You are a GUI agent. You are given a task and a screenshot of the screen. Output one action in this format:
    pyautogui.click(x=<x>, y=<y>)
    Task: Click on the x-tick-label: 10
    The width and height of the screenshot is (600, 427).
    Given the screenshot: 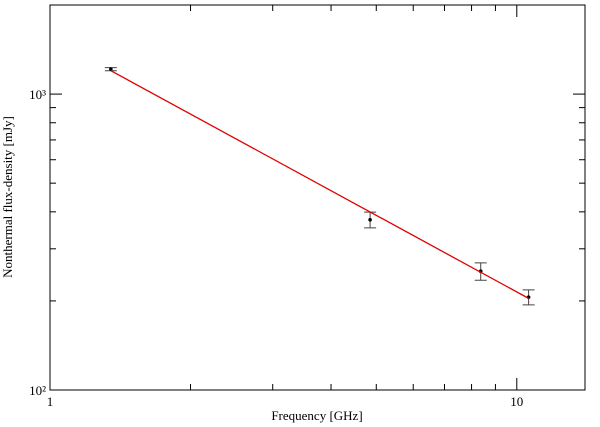 What is the action you would take?
    pyautogui.click(x=516, y=401)
    